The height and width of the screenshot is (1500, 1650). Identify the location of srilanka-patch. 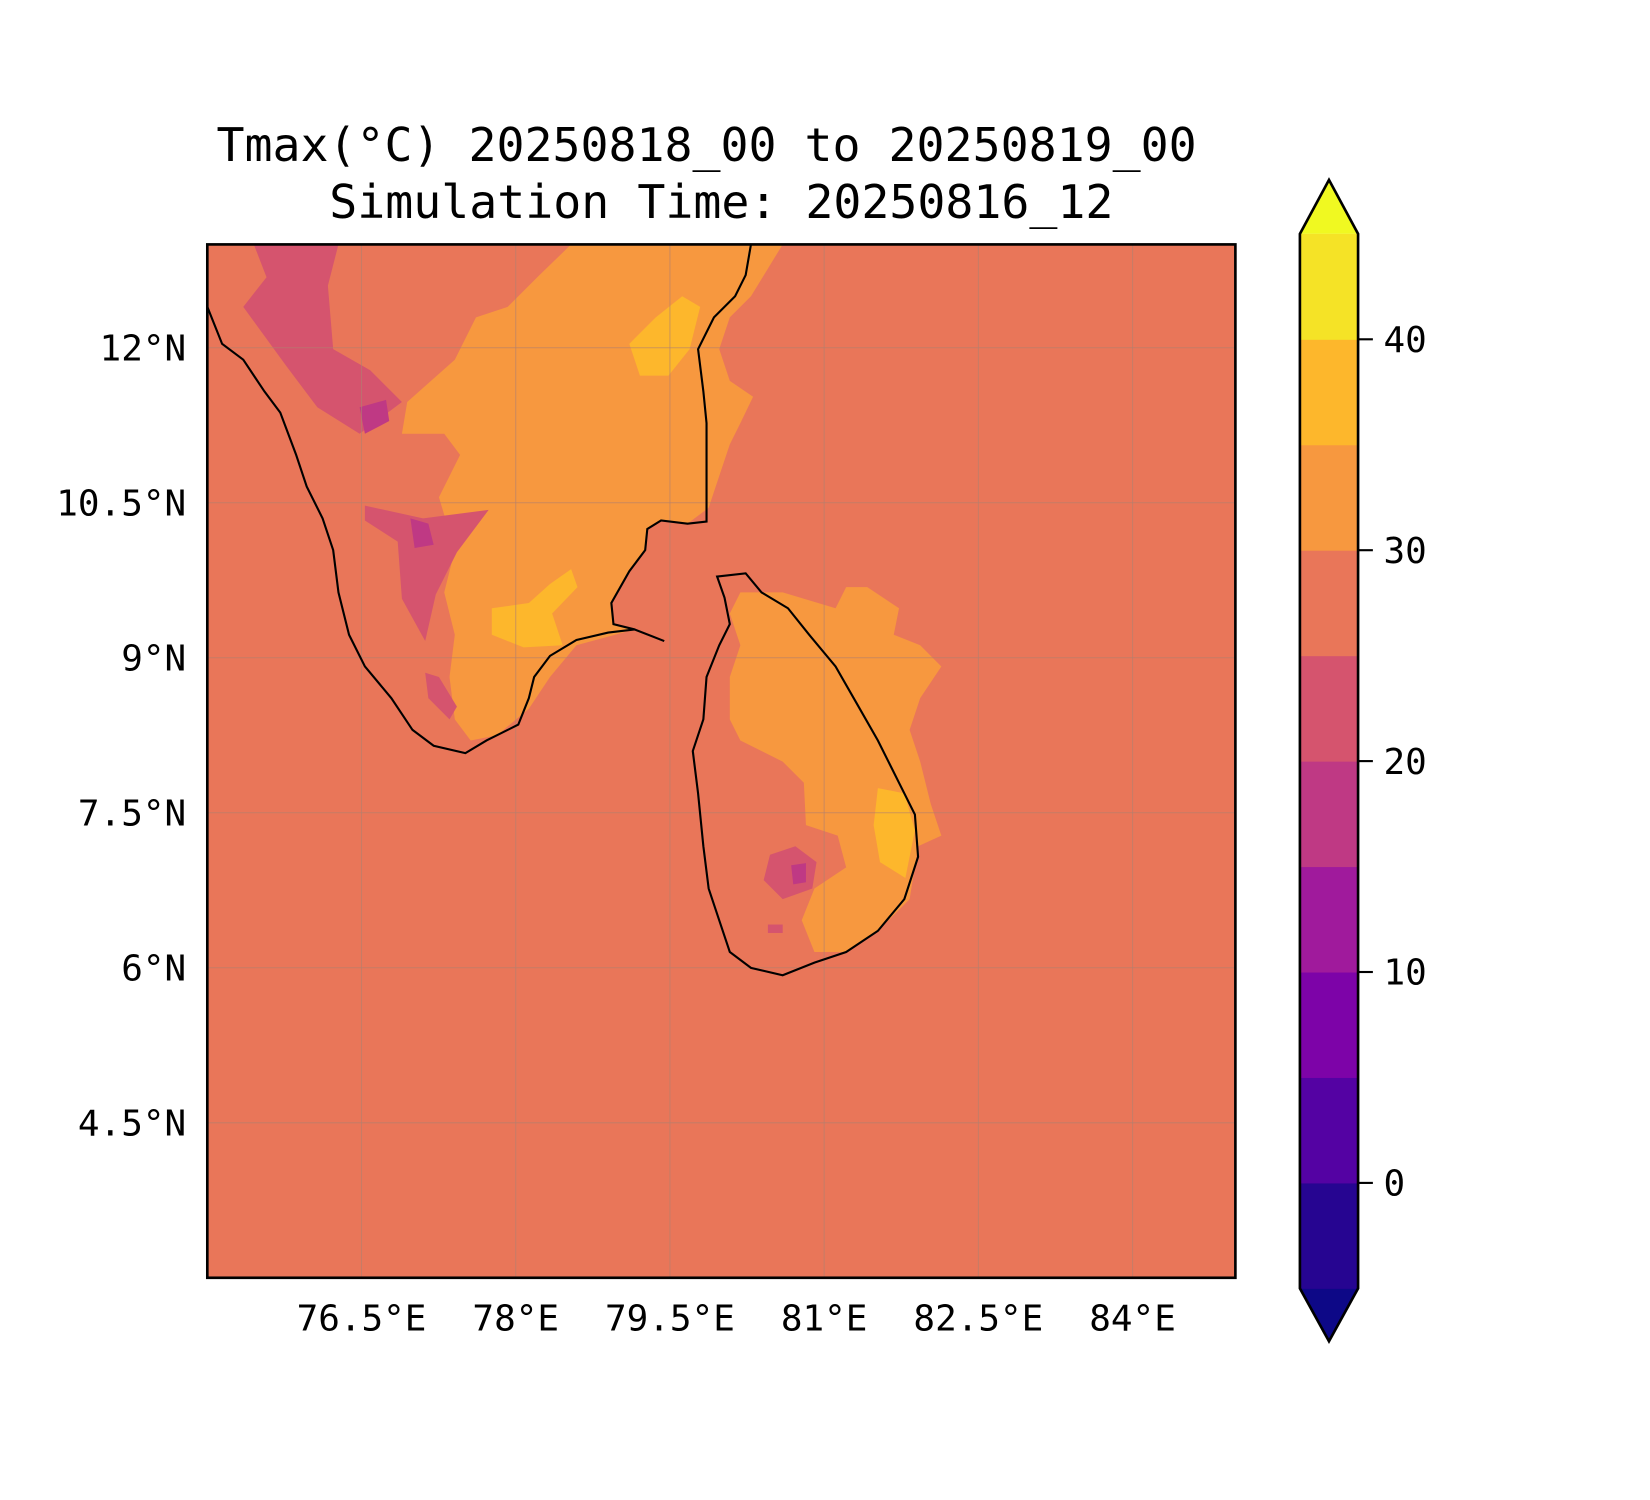
(775, 928).